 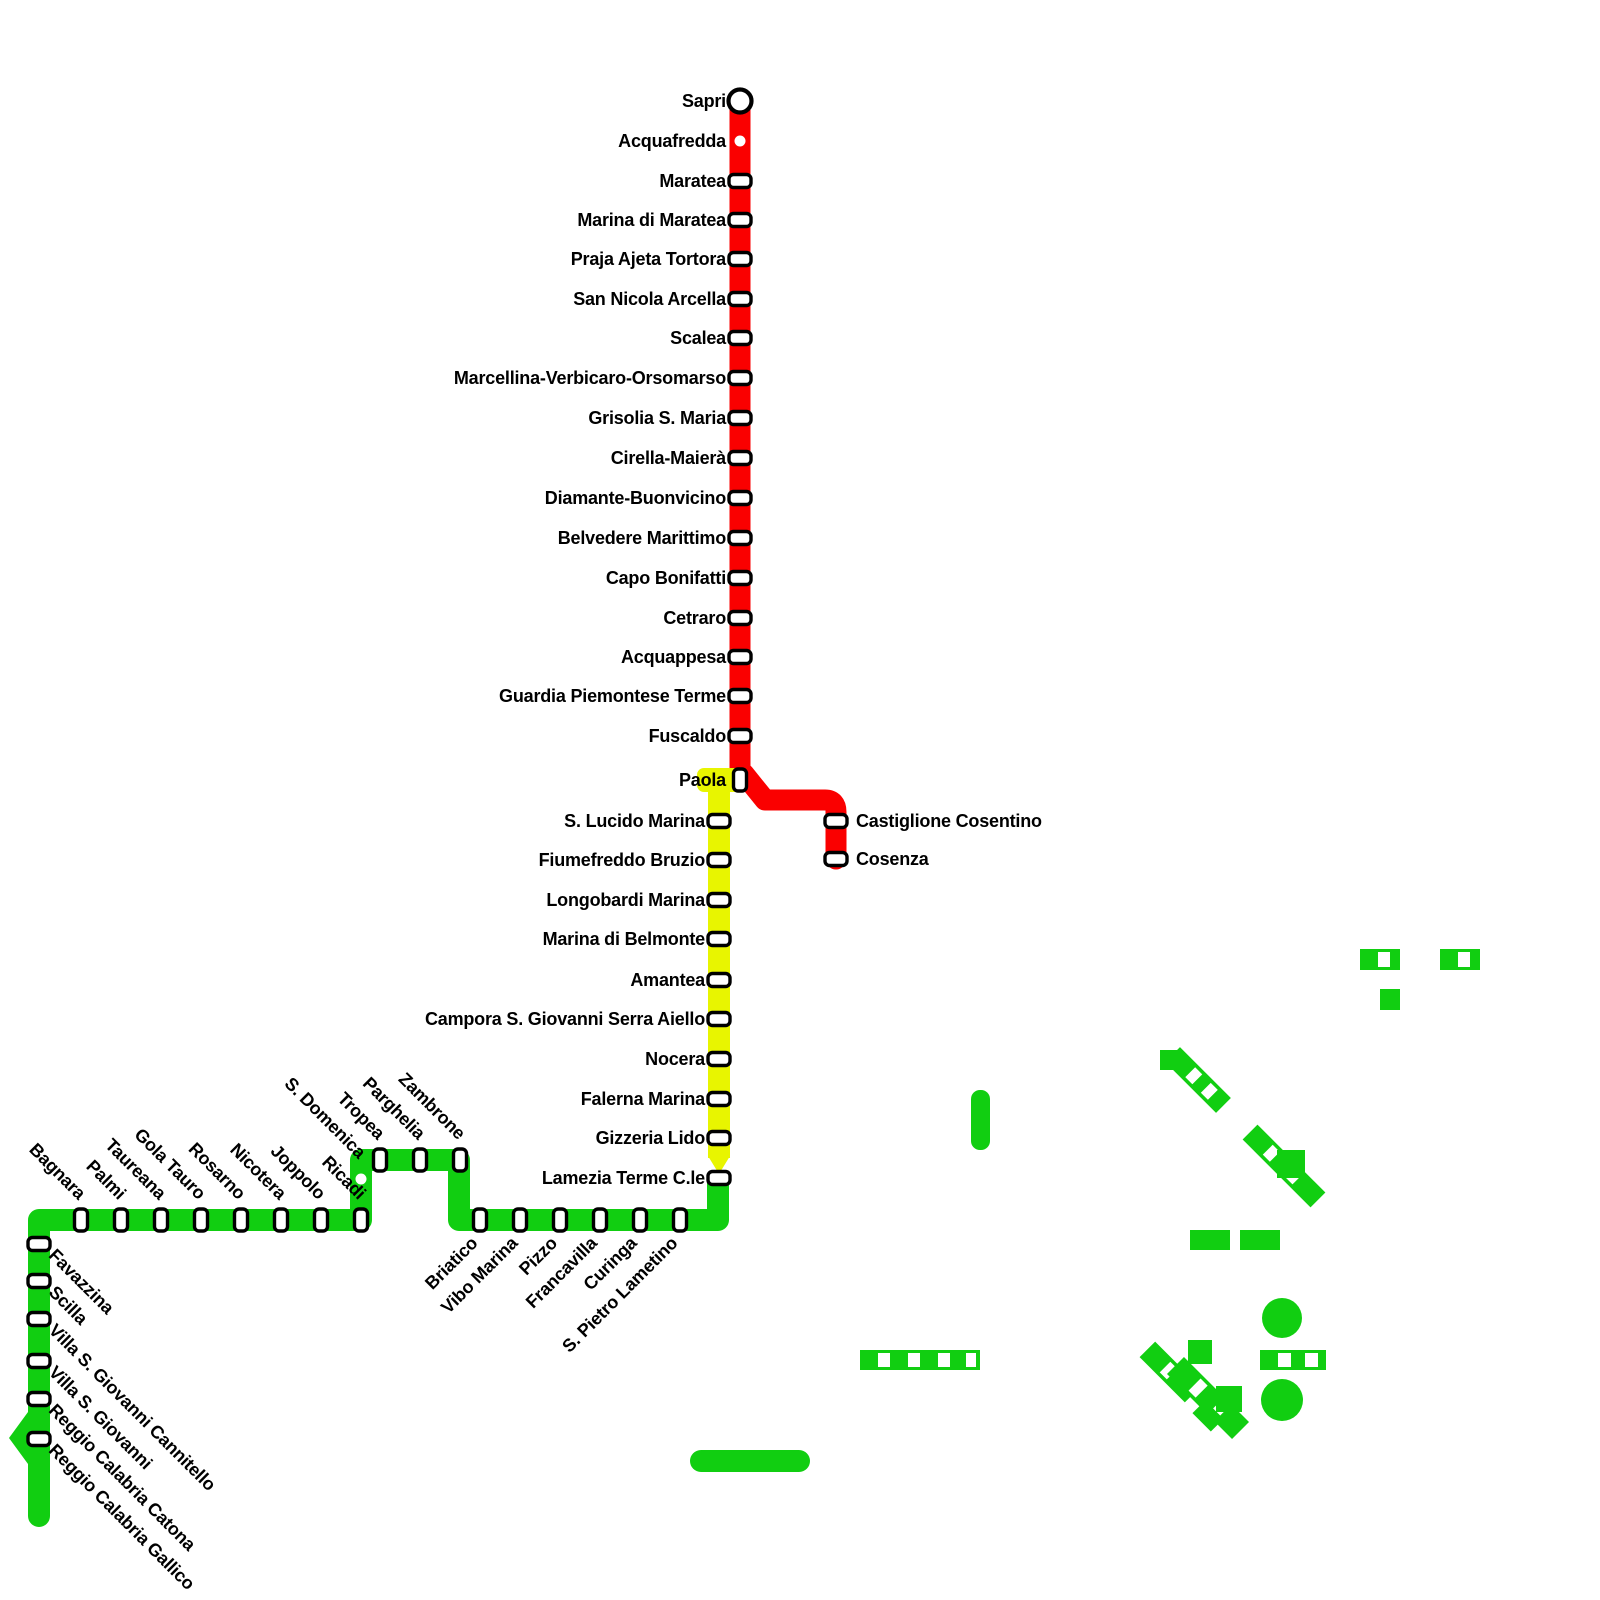 What do you see at coordinates (241, 1220) in the screenshot?
I see `station-marker-rosarno` at bounding box center [241, 1220].